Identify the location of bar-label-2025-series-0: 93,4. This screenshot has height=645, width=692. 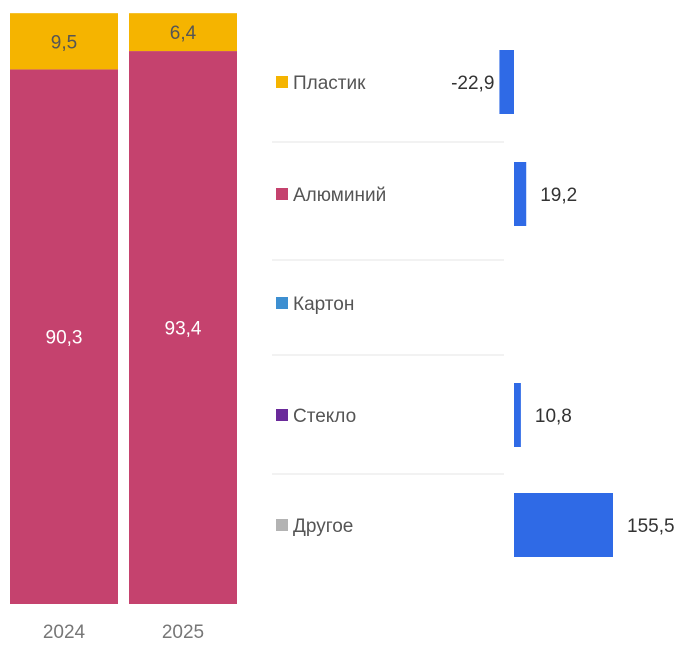
(183, 329).